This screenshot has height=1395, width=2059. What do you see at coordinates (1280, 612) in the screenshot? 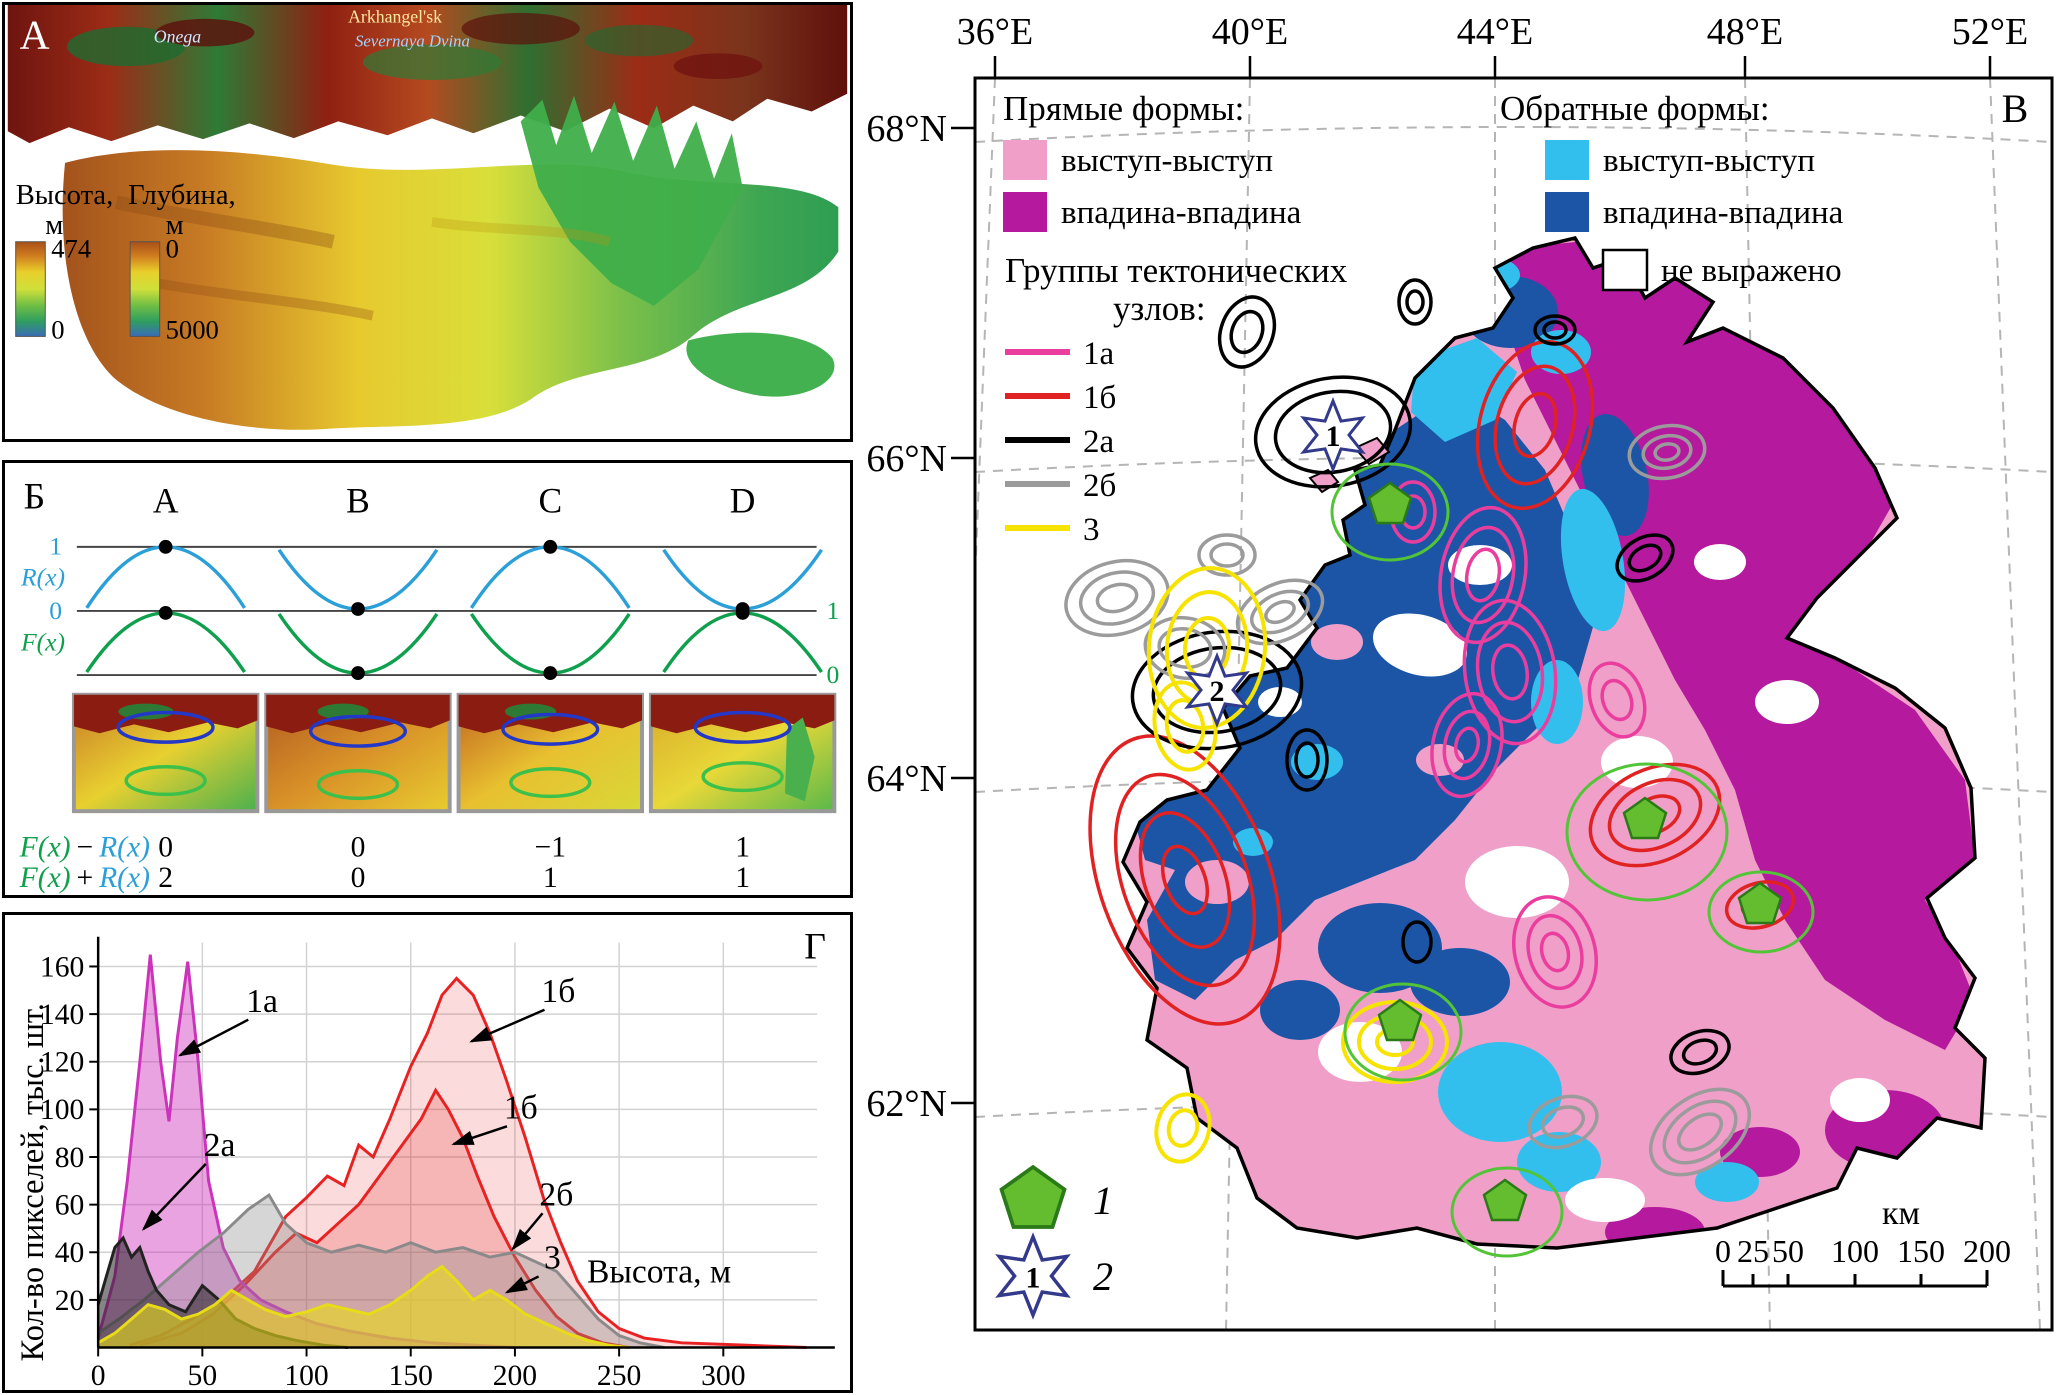
I see `contour-cluster-2b-w3` at bounding box center [1280, 612].